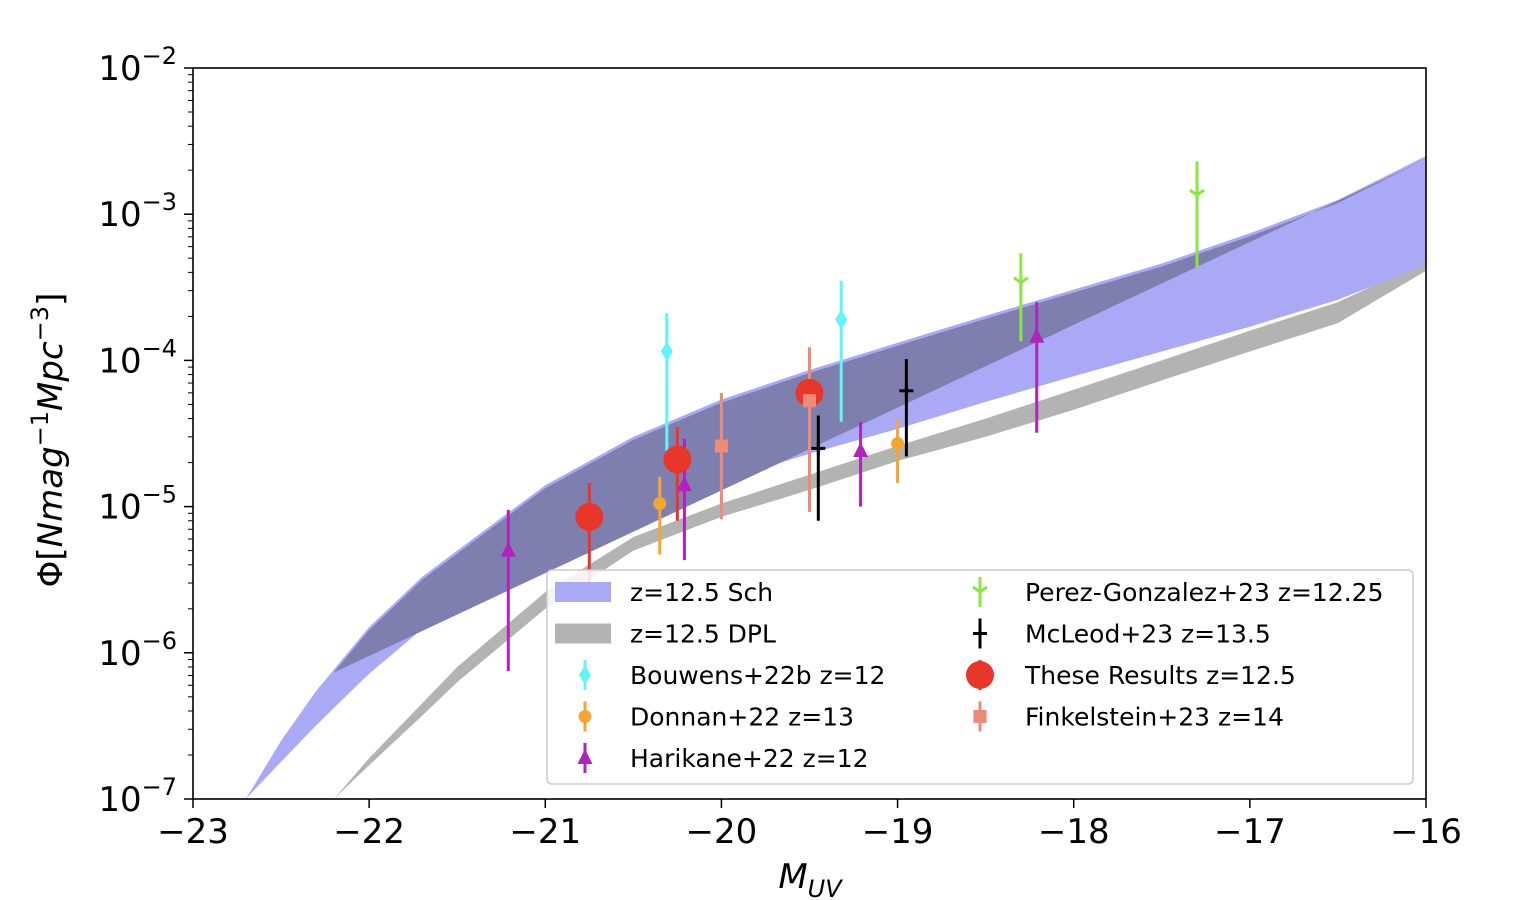 This screenshot has height=900, width=1520. Describe the element at coordinates (159, 495) in the screenshot. I see `y-tick-exp: −5` at that location.